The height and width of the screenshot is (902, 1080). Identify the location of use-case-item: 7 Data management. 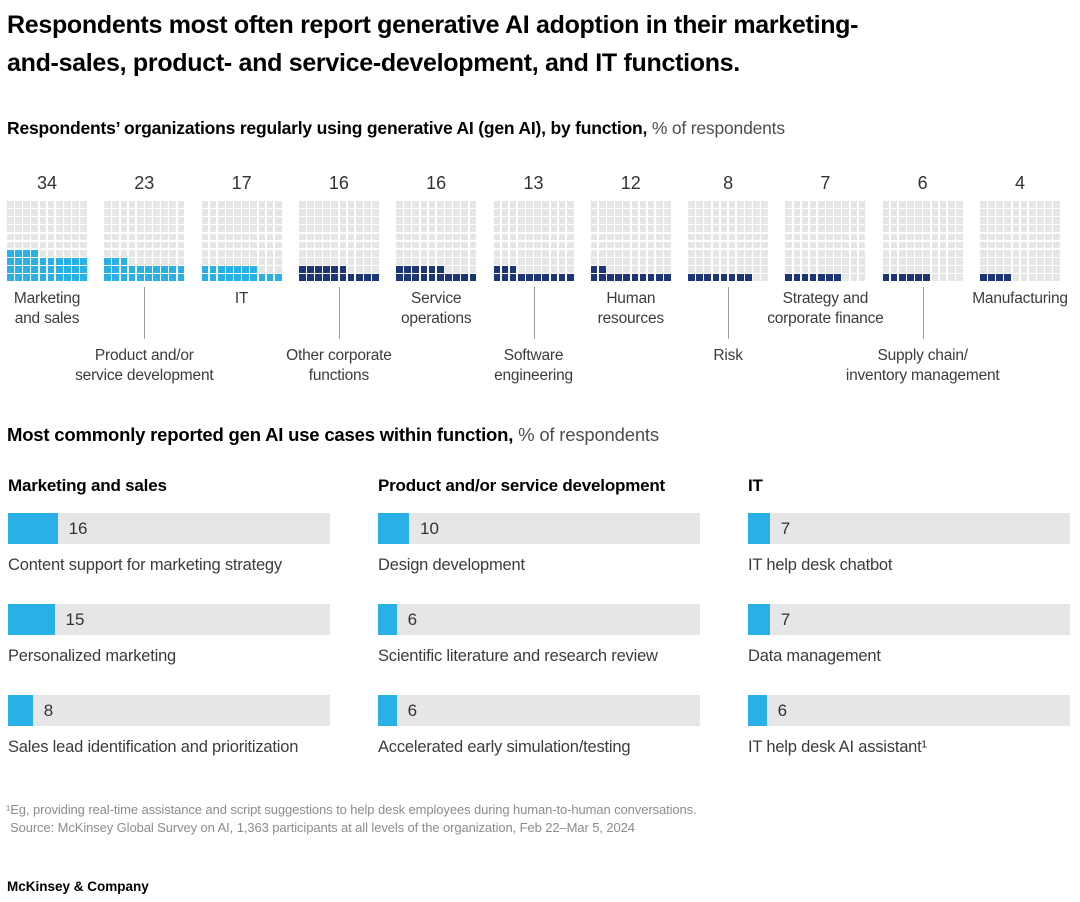
(909, 635).